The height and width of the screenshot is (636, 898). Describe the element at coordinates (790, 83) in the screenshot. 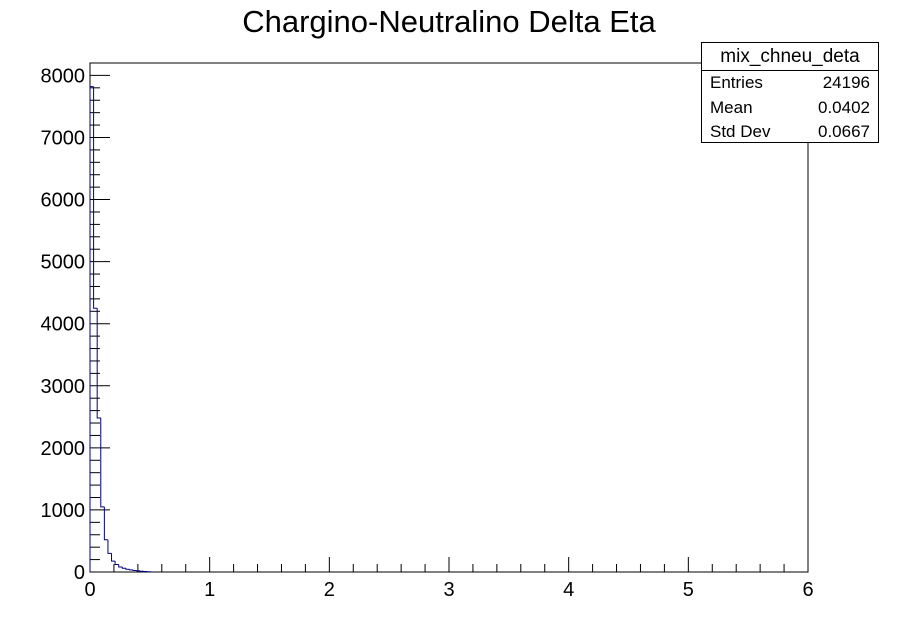

I see `stats-entries-row: Entries 24196` at that location.